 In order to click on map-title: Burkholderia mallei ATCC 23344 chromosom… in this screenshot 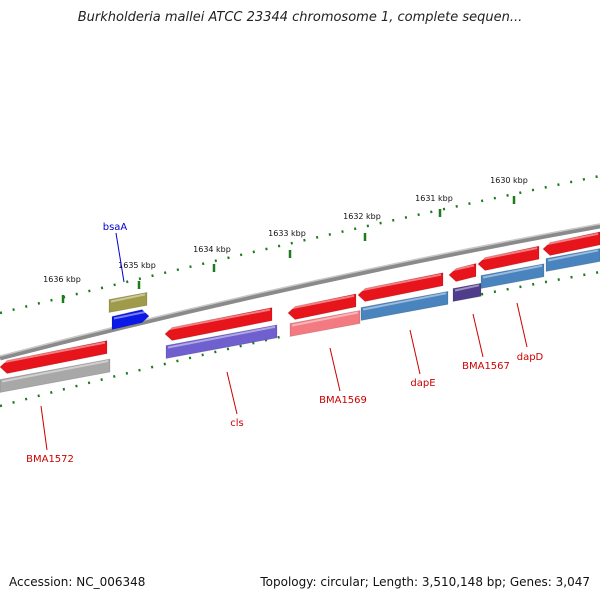, I will do `click(300, 17)`.